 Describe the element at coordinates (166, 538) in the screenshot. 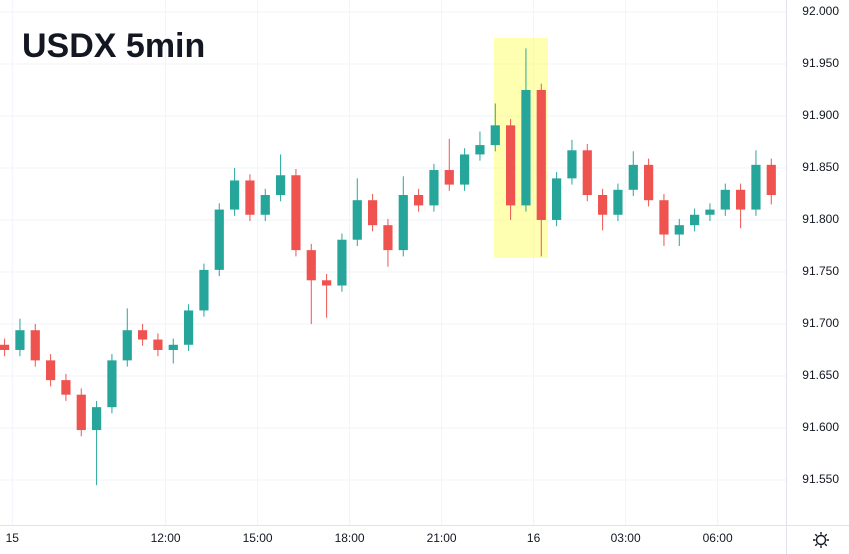

I see `x-tick-label: 12:00` at that location.